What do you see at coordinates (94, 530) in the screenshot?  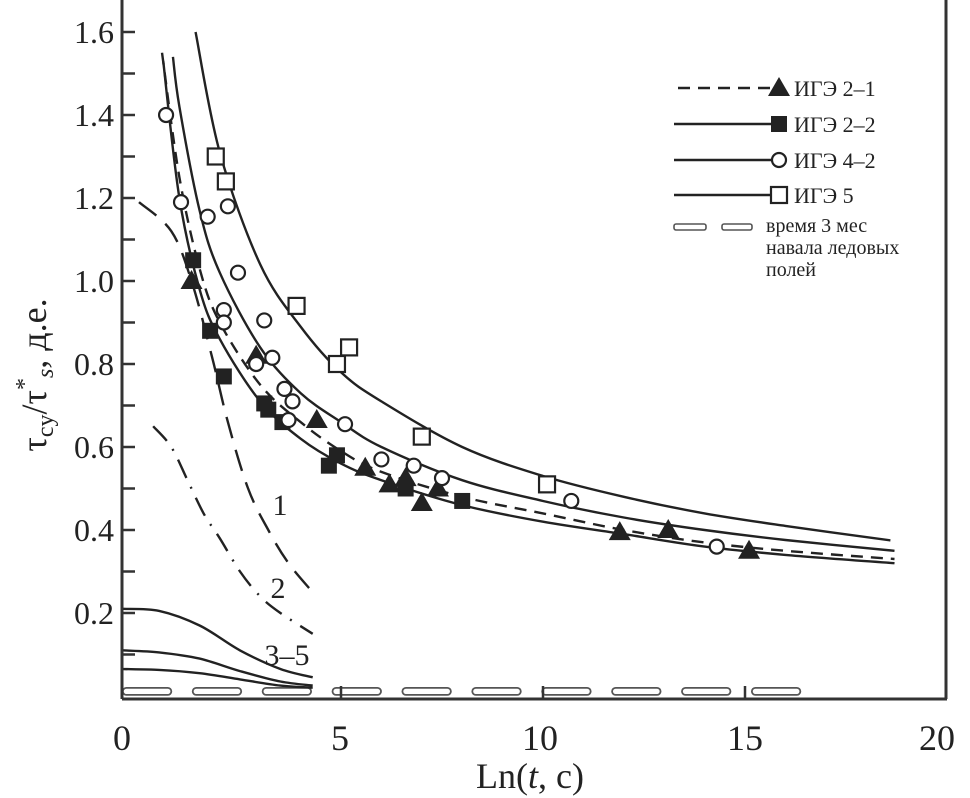 I see `y-tick-label: 0.4` at bounding box center [94, 530].